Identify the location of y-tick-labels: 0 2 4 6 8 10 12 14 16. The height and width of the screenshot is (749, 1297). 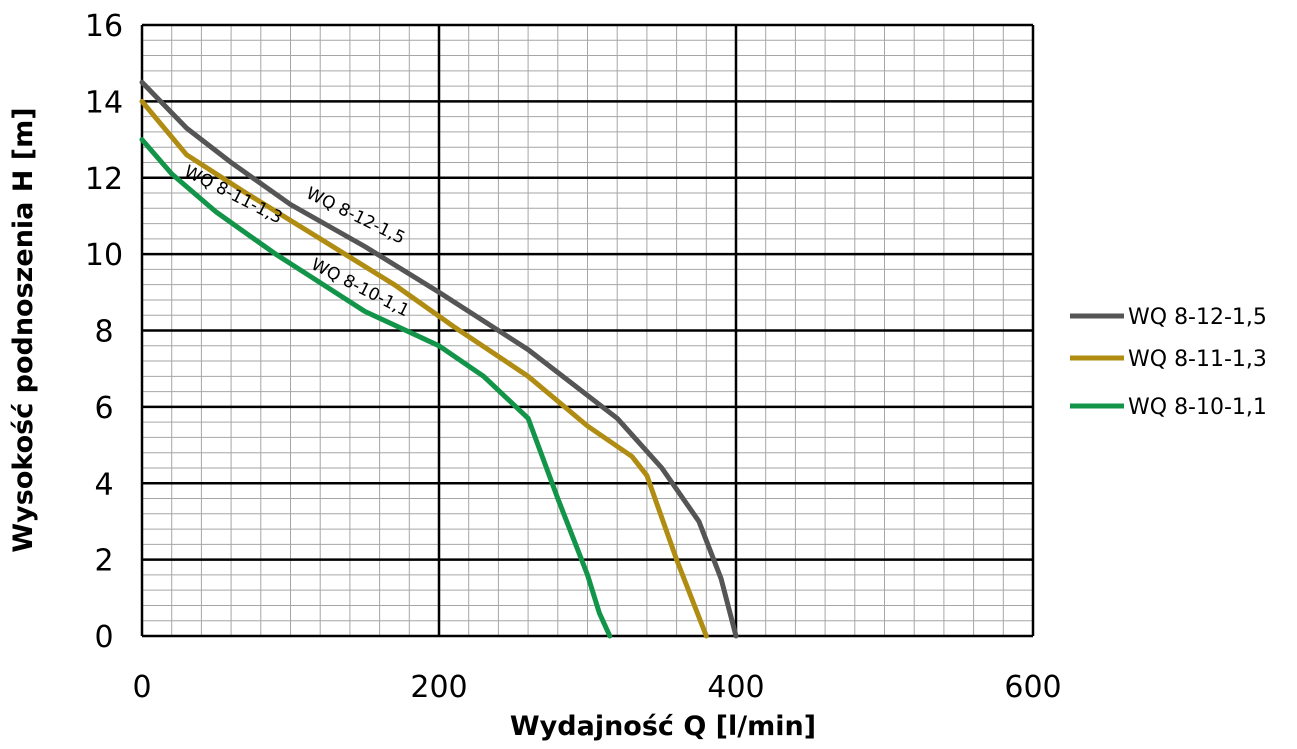
(104, 332).